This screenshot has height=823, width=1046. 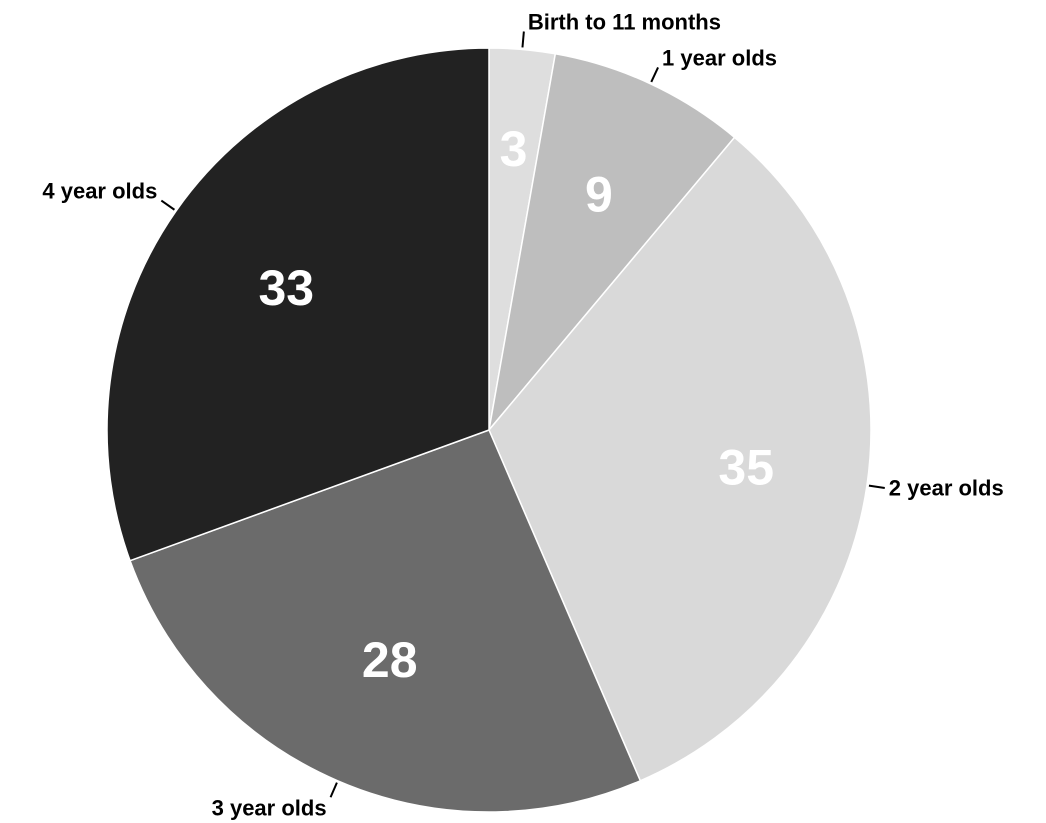 I want to click on value-label-1-year-olds: 9, so click(x=599, y=194).